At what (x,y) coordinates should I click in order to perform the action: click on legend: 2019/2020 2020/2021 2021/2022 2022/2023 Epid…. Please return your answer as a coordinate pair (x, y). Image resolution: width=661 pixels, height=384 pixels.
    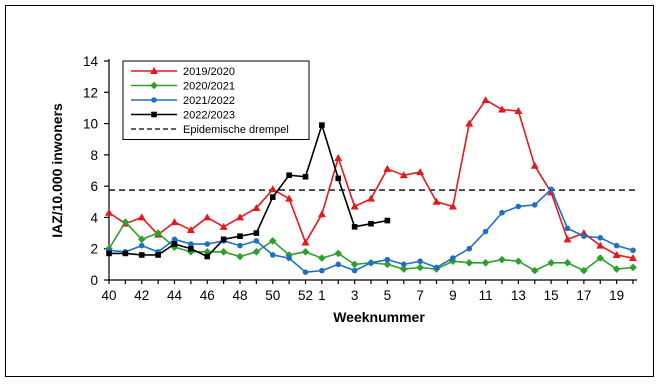
    Looking at the image, I should click on (216, 100).